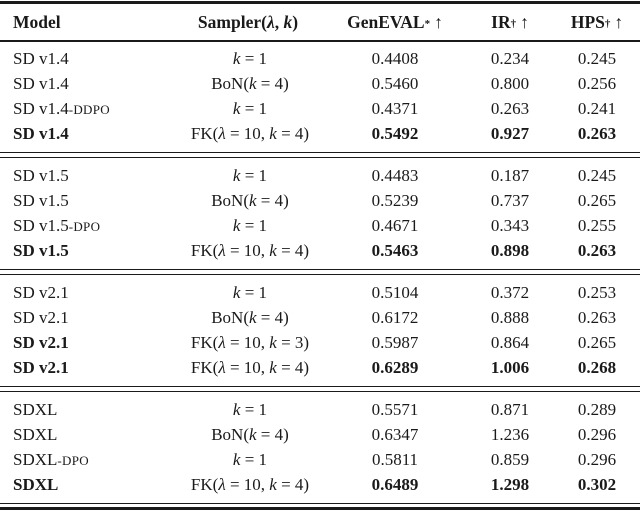 This screenshot has width=640, height=513. I want to click on text-segment: ,, so click(279, 21).